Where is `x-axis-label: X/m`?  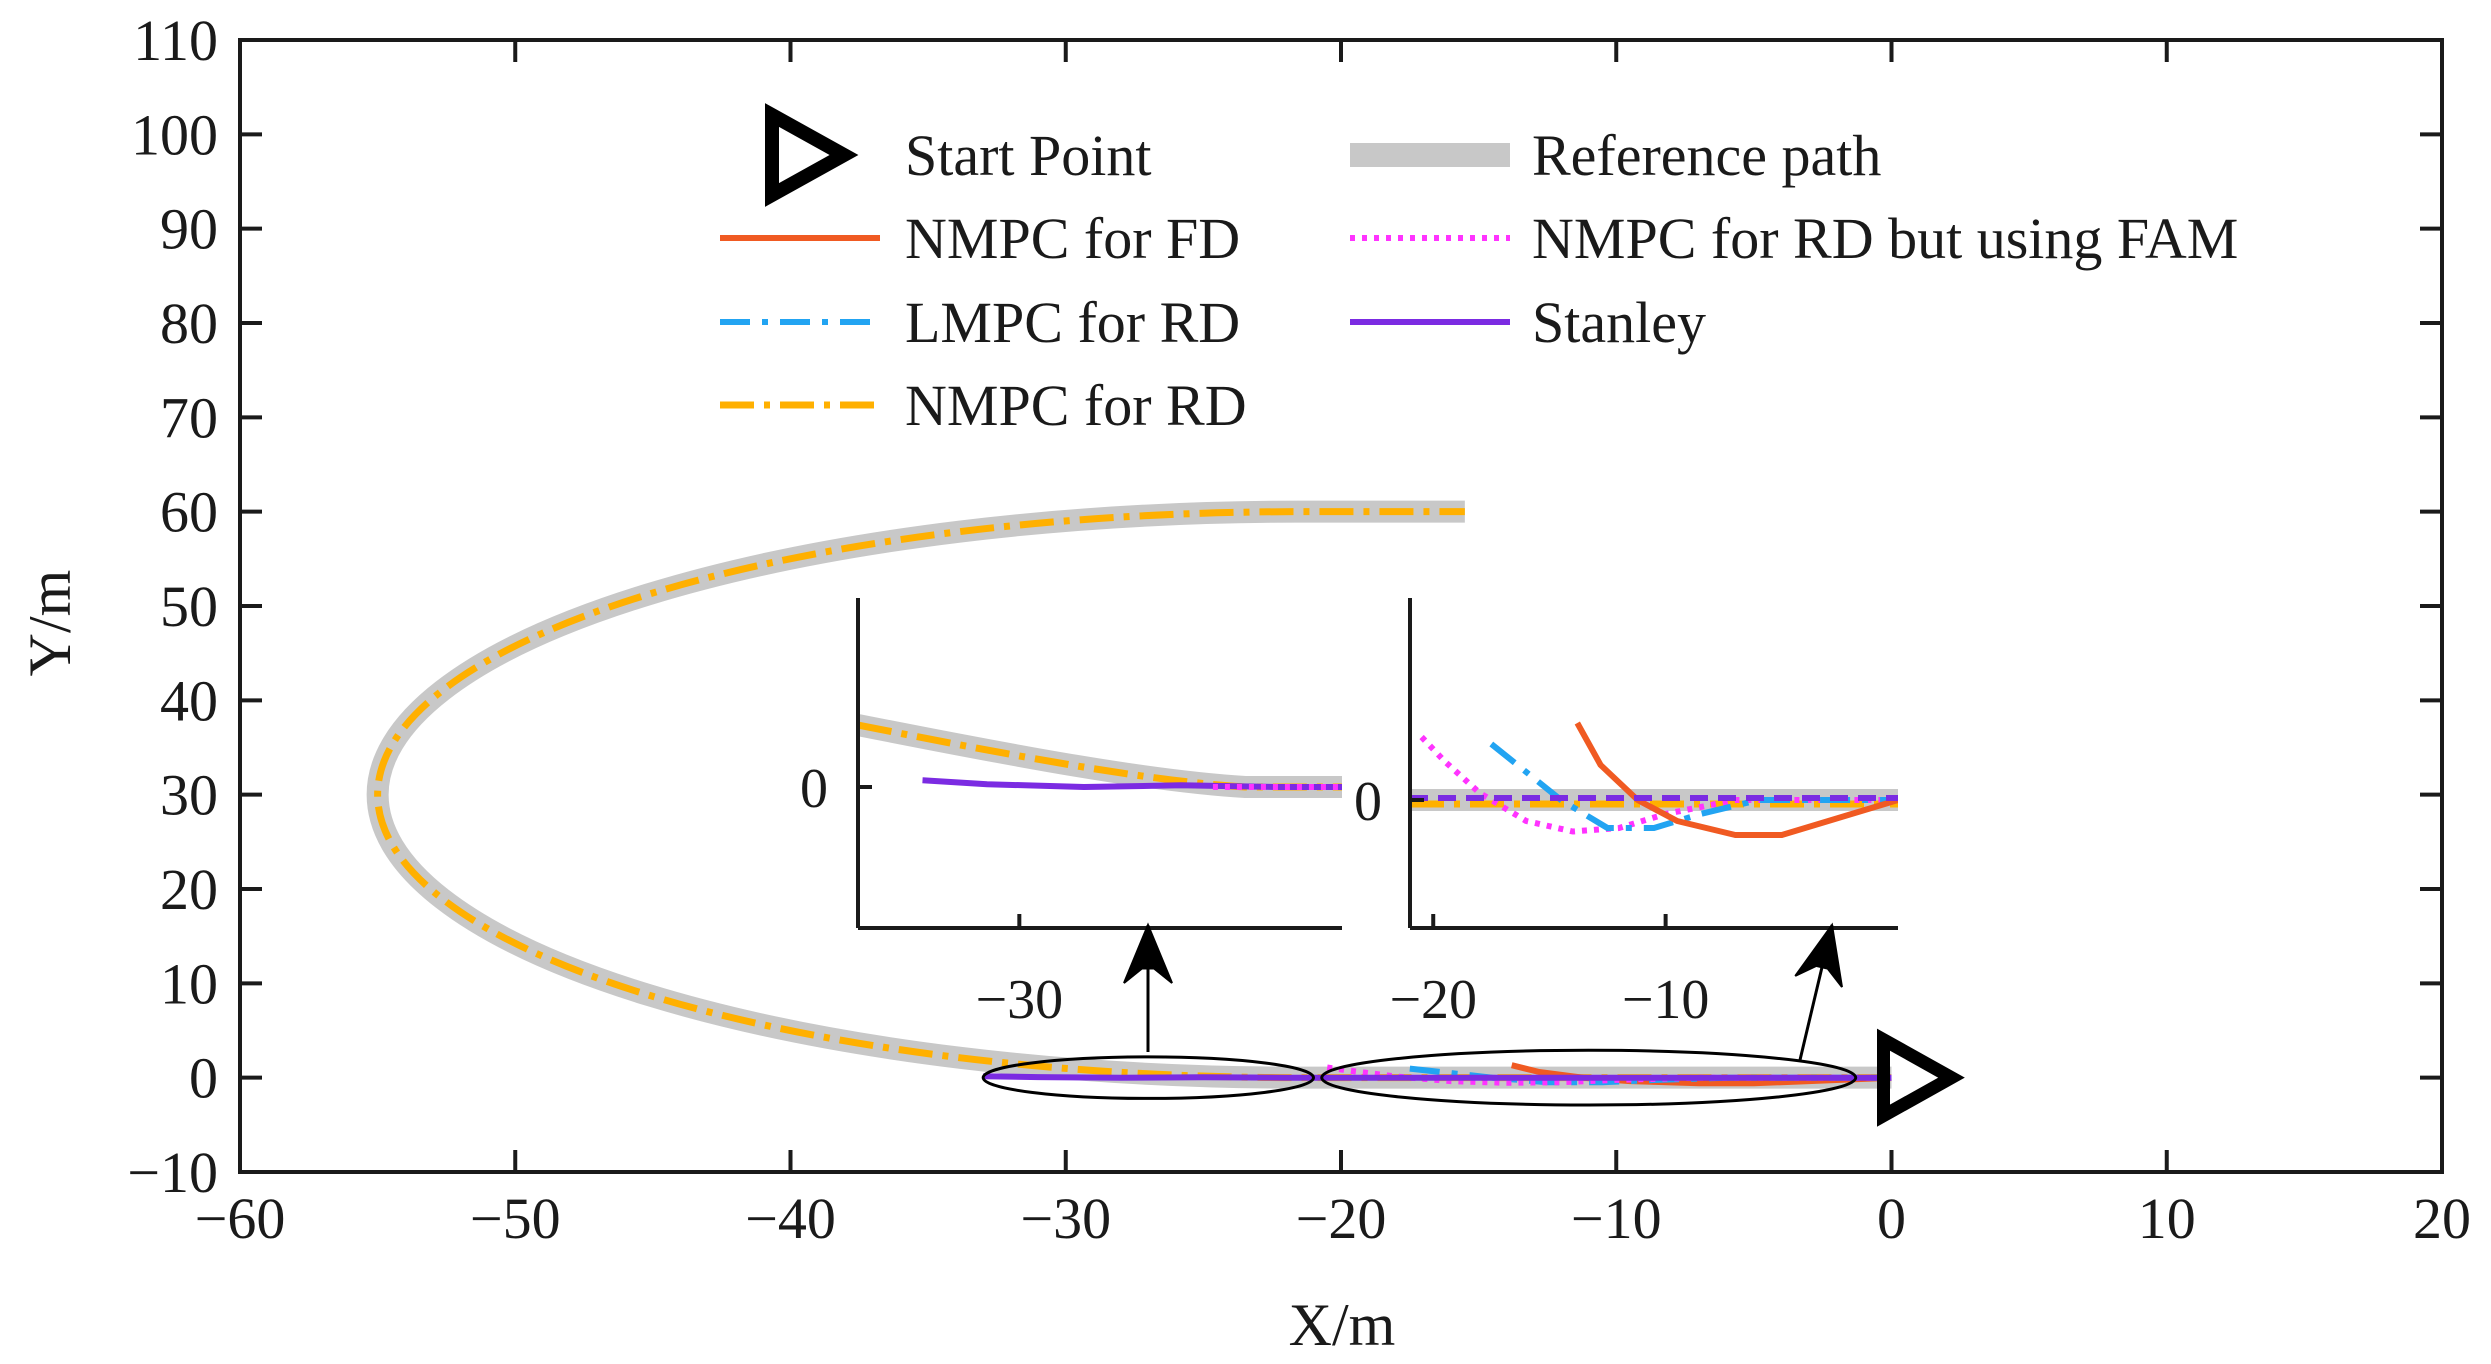 x-axis-label: X/m is located at coordinates (1342, 1325).